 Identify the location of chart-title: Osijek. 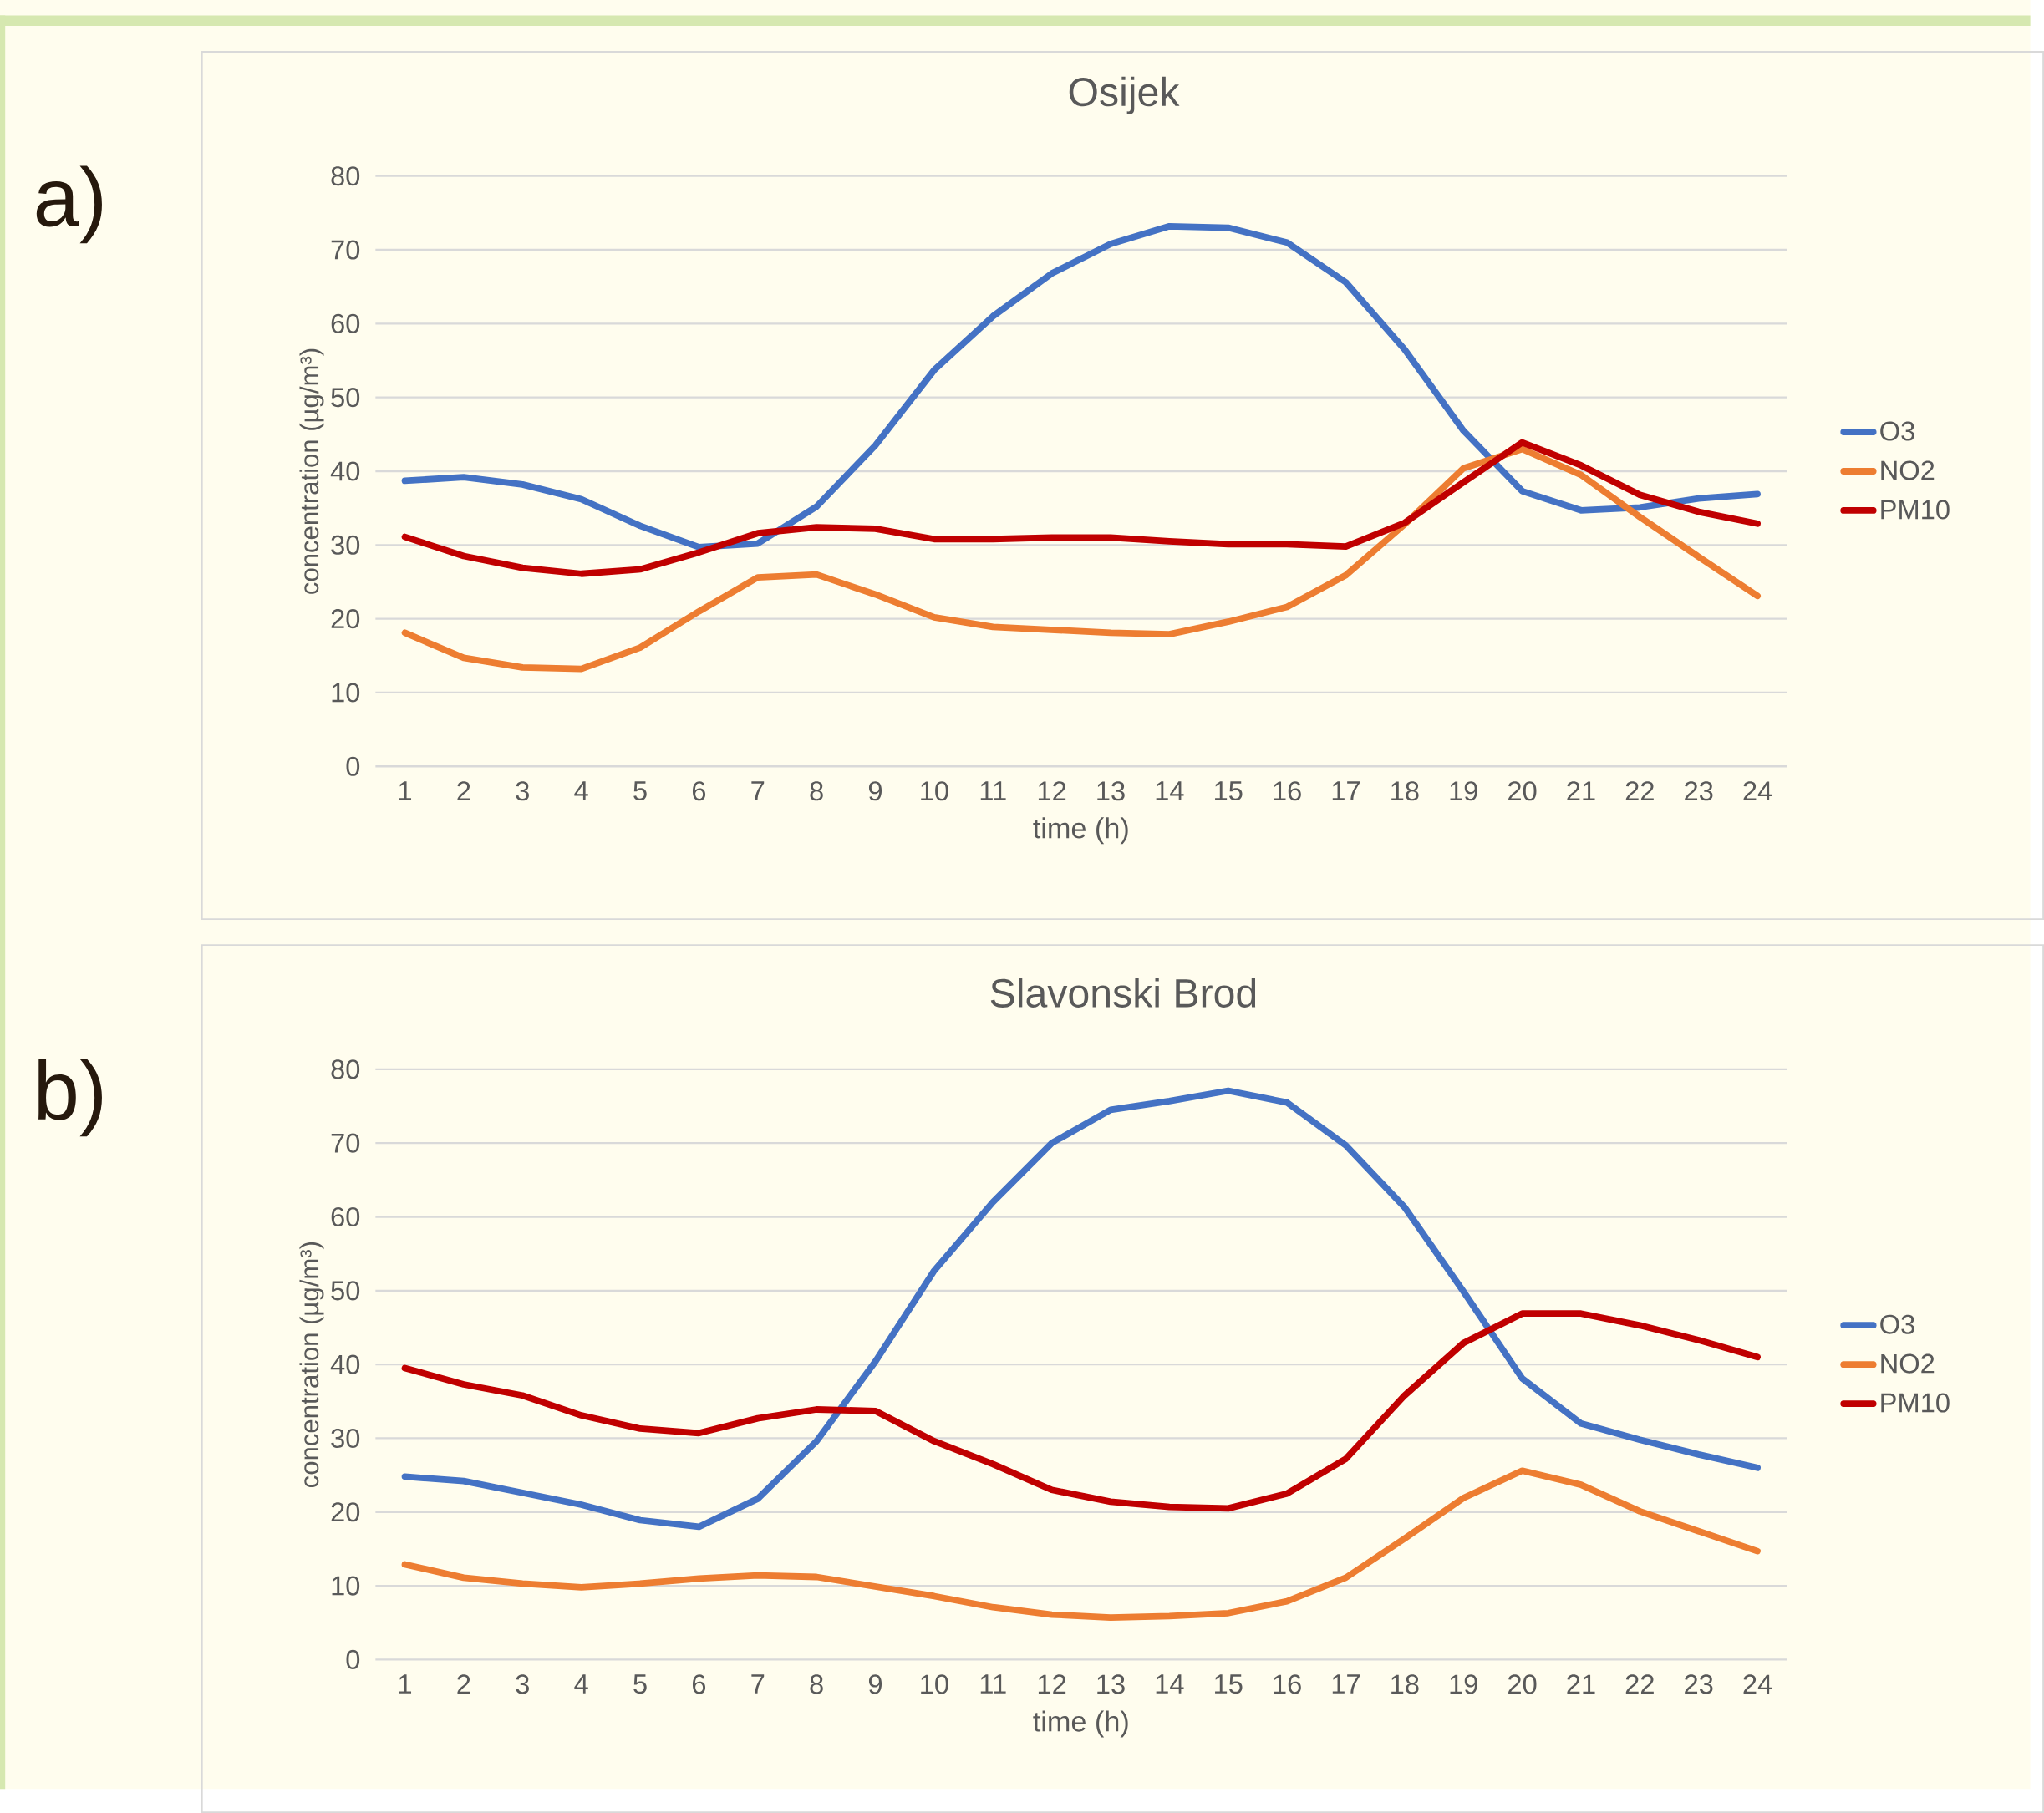
(1124, 95).